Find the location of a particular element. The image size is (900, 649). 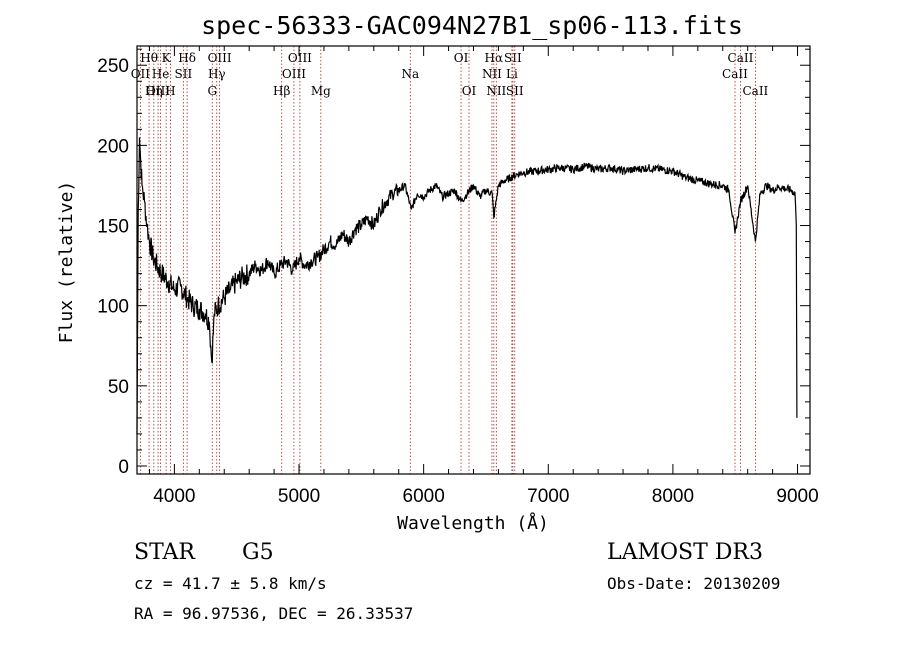

y-tick-label: 150 is located at coordinates (113, 227).